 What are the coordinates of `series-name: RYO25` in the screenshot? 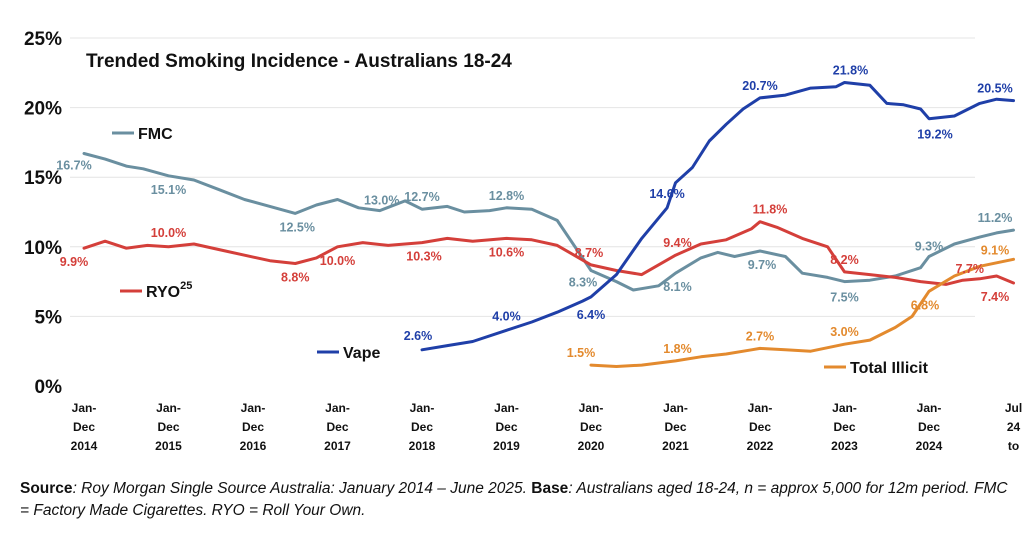 It's located at (169, 290).